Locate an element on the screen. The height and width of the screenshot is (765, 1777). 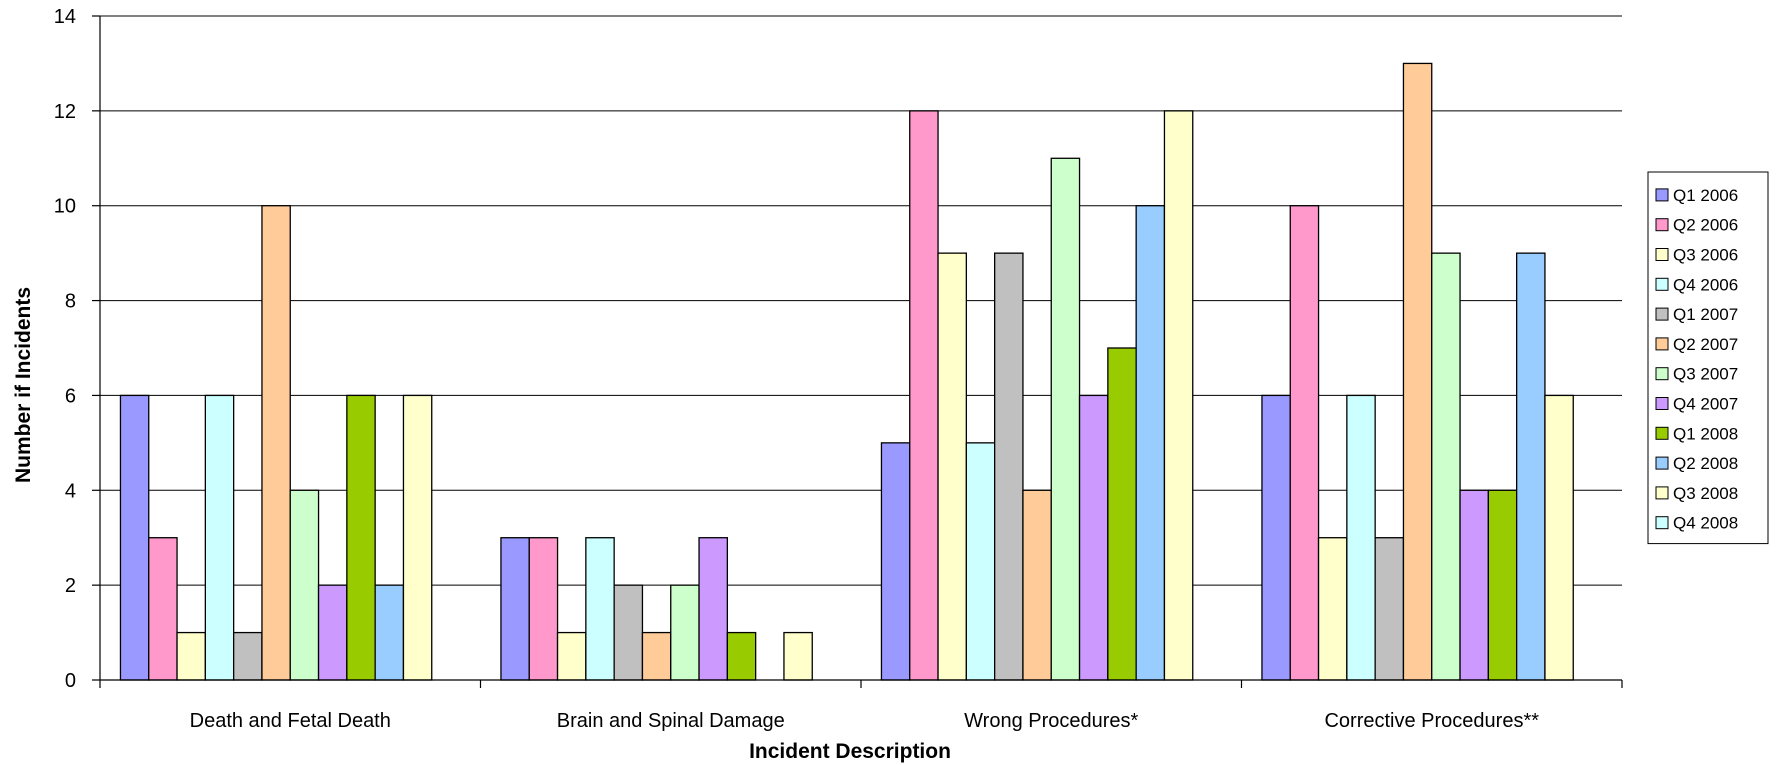
category-label-2: Wrong Procedures* is located at coordinates (1051, 721).